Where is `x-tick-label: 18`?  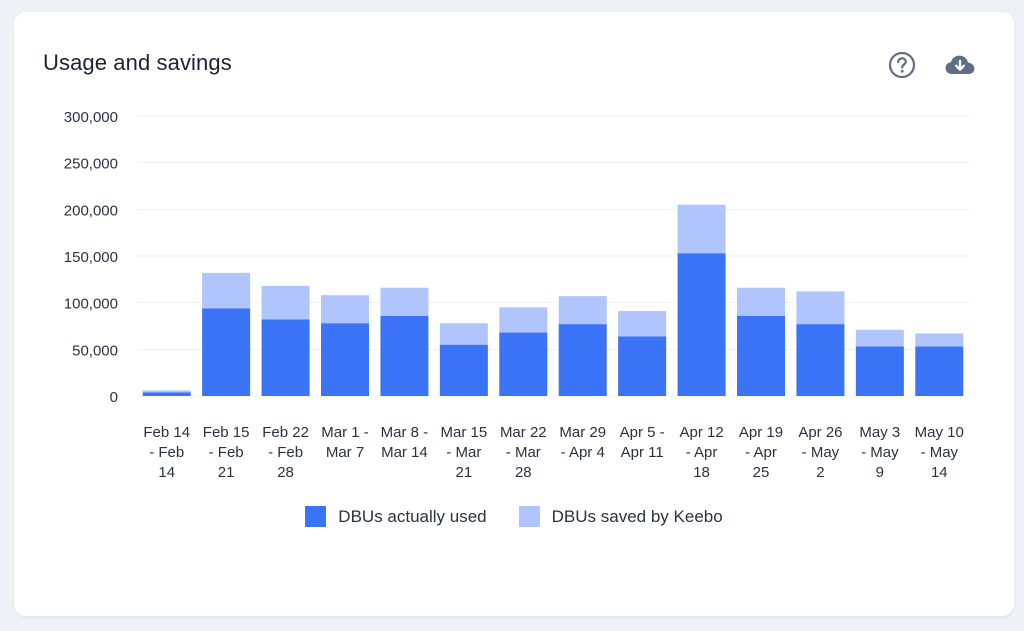
x-tick-label: 18 is located at coordinates (701, 472).